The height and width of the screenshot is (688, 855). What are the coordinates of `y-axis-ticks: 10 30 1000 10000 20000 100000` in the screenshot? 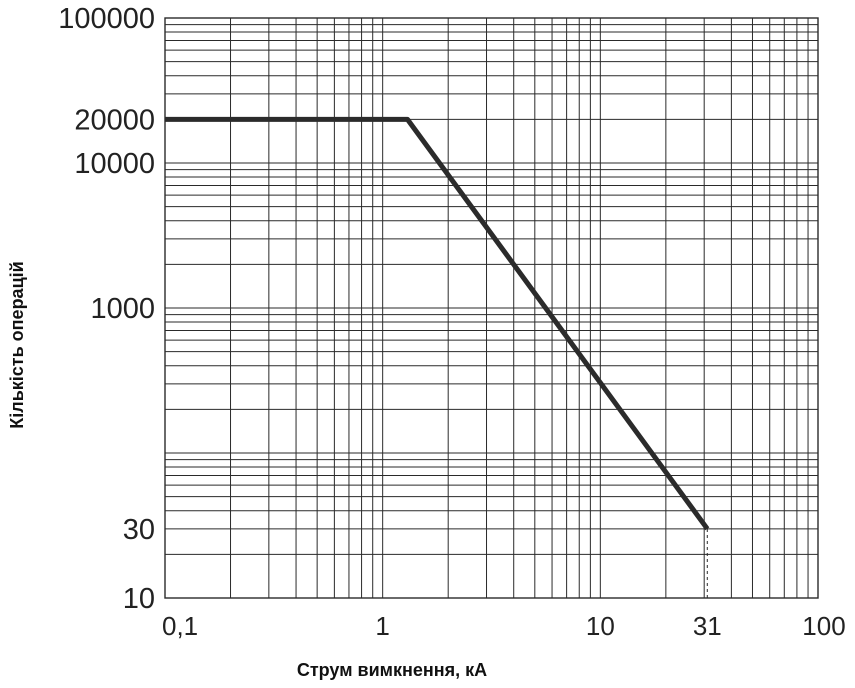 It's located at (106, 309).